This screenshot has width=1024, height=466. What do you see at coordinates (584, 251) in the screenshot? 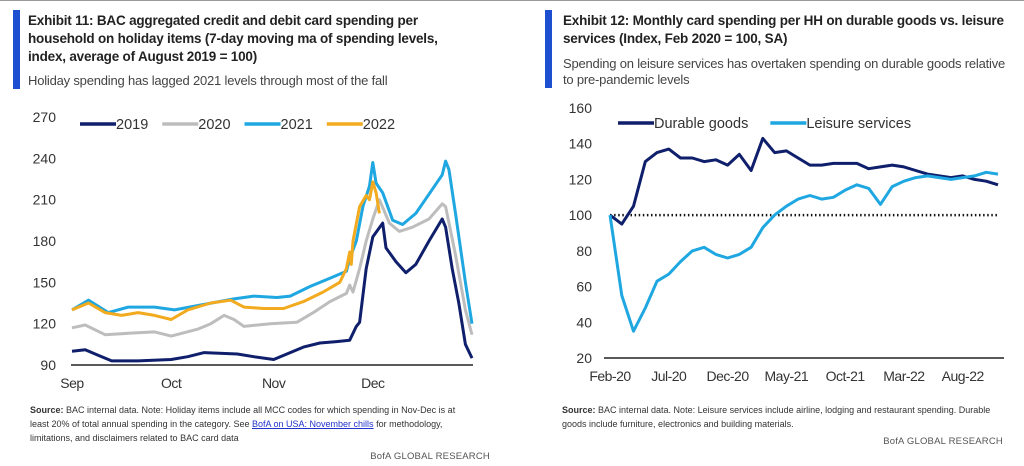
I see `y-tick-label: 80` at bounding box center [584, 251].